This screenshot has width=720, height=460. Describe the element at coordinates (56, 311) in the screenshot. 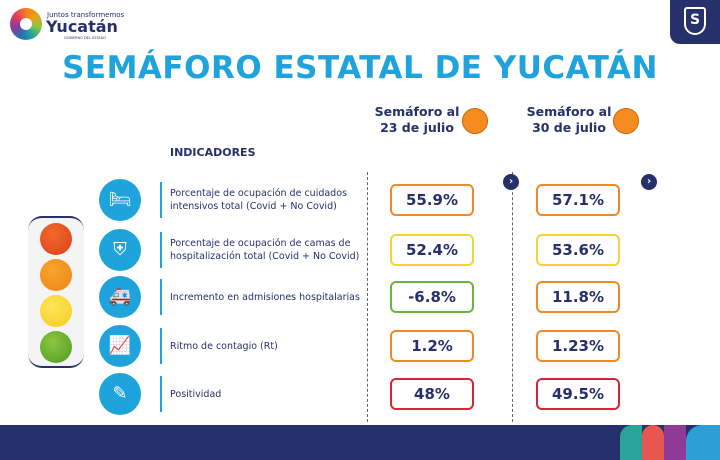

I see `traffic-light-yellow` at that location.